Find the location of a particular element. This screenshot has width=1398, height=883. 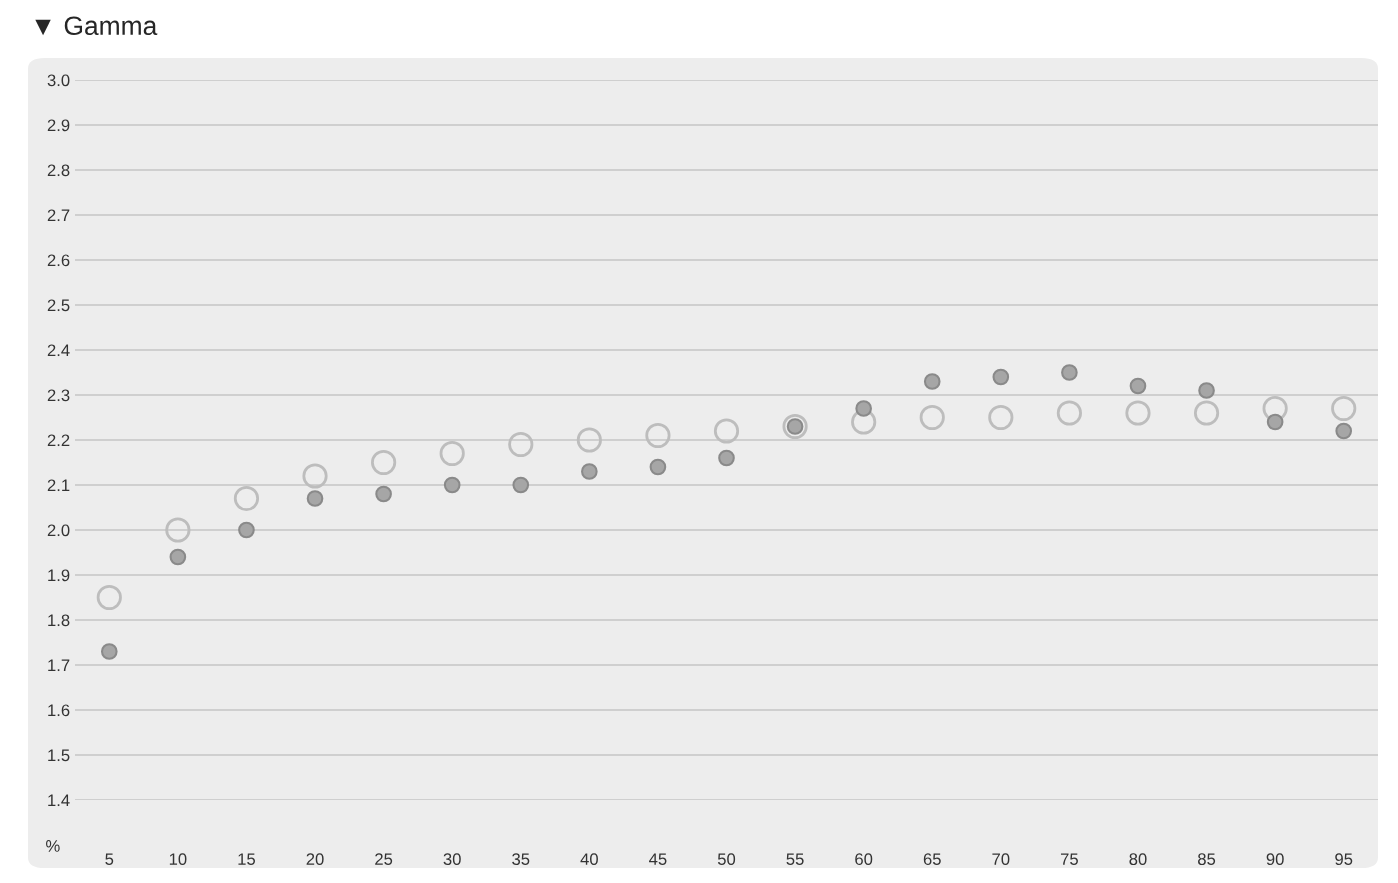

y-tick-label: 1.7 is located at coordinates (59, 665).